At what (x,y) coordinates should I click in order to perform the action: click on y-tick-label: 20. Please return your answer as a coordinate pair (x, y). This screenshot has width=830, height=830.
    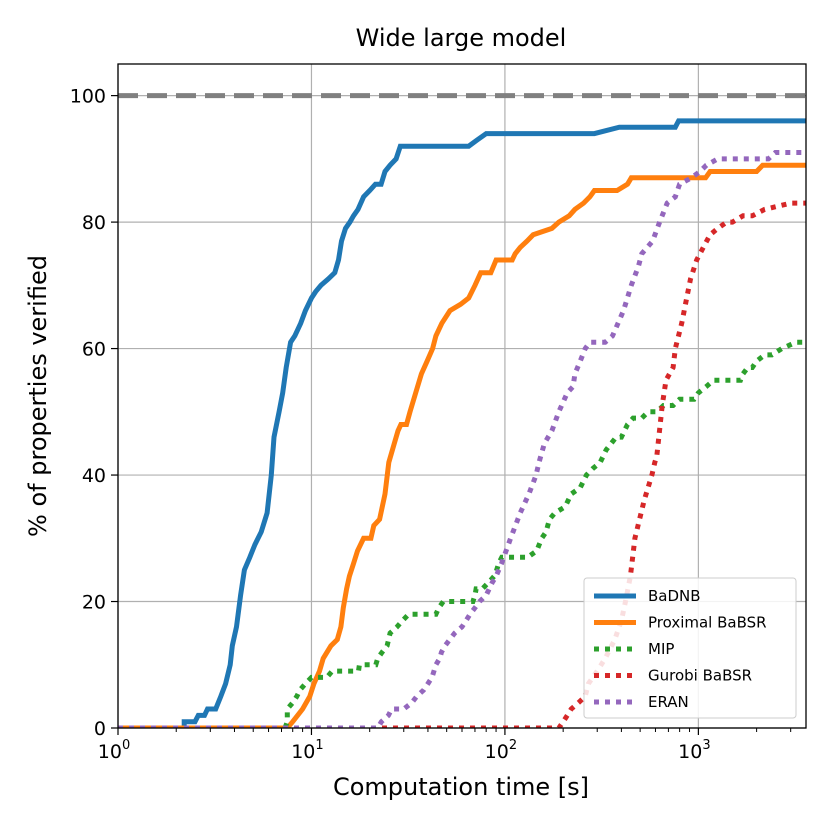
    Looking at the image, I should click on (94, 603).